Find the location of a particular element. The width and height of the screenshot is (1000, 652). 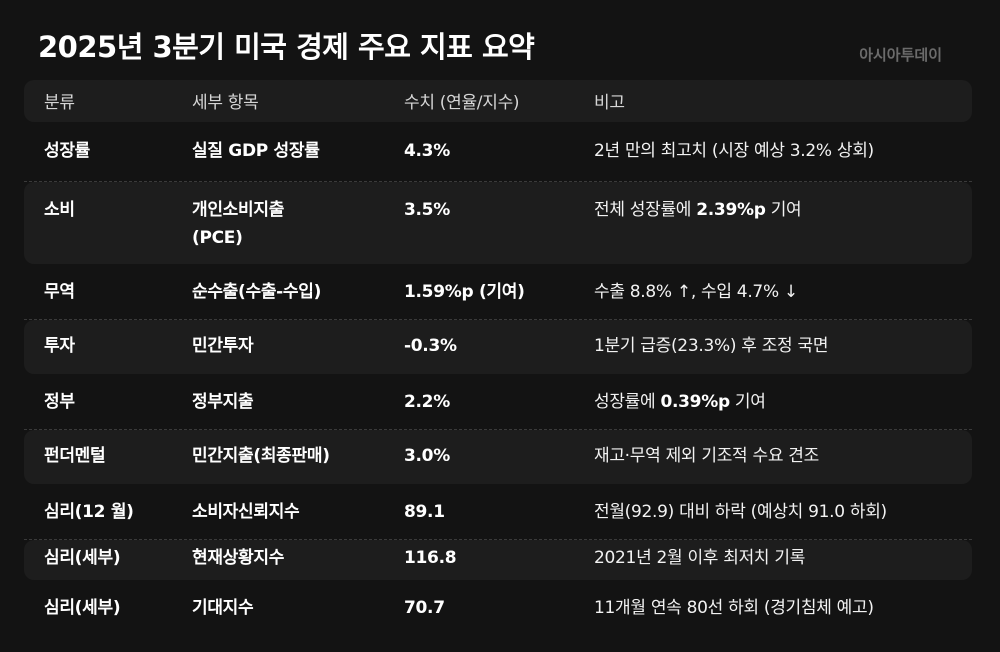

row-item: 정부지출 is located at coordinates (223, 402).